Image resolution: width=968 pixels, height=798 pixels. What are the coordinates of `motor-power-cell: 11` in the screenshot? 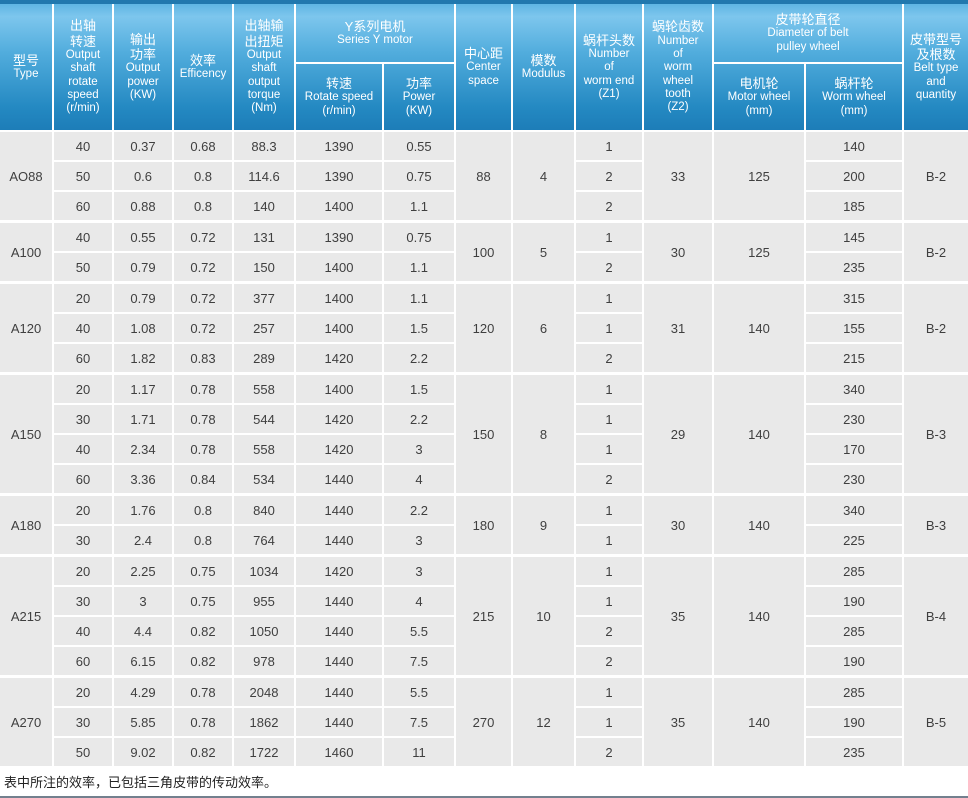 It's located at (419, 752).